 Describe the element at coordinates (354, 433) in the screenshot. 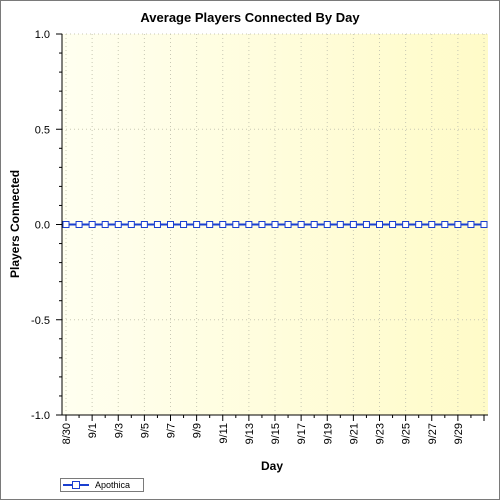

I see `x-tick-label: 9/21` at that location.